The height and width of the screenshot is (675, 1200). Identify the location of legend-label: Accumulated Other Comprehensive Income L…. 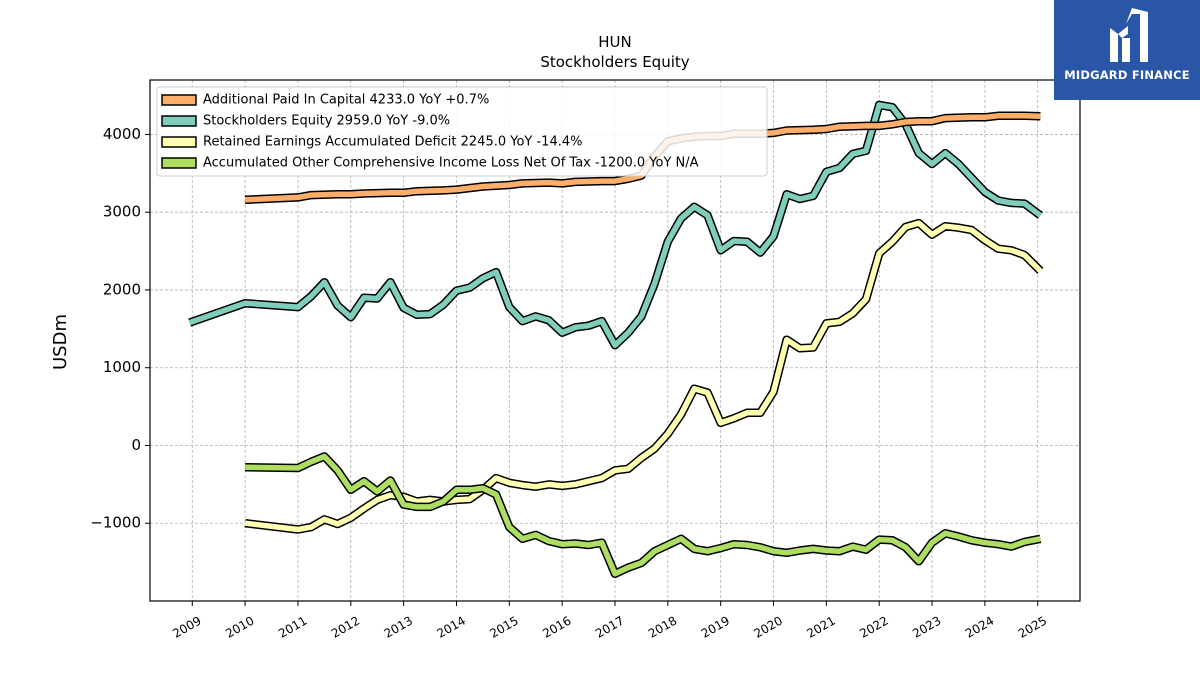
(451, 163).